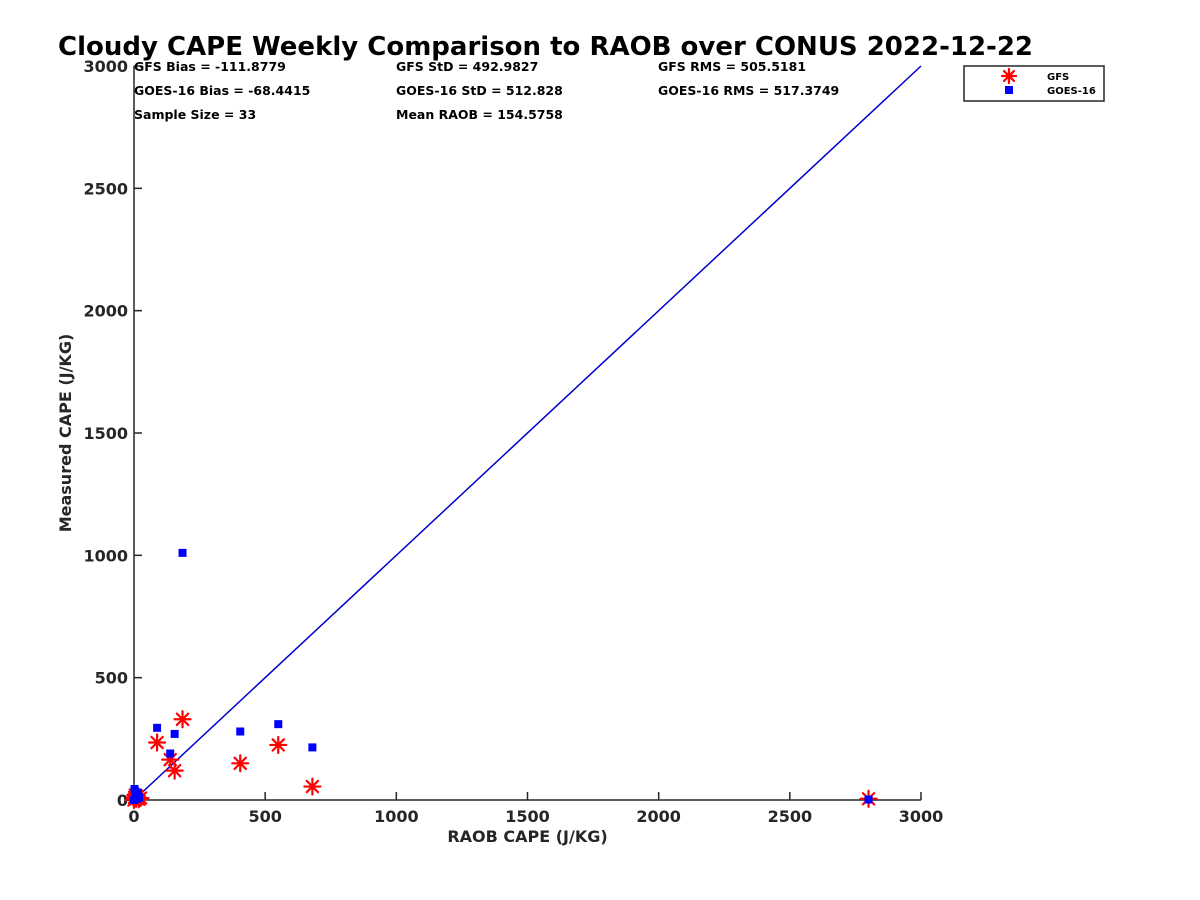  What do you see at coordinates (732, 66) in the screenshot?
I see `stat-text: GFS RMS = 505.5181` at bounding box center [732, 66].